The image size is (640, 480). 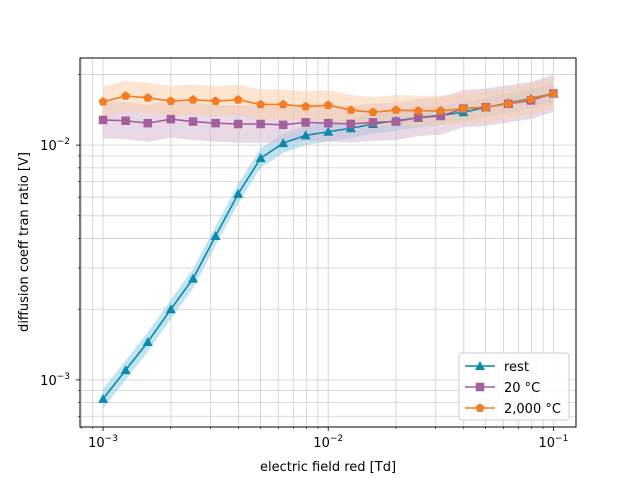 What do you see at coordinates (532, 409) in the screenshot?
I see `legend-label-2: 2,000 °C` at bounding box center [532, 409].